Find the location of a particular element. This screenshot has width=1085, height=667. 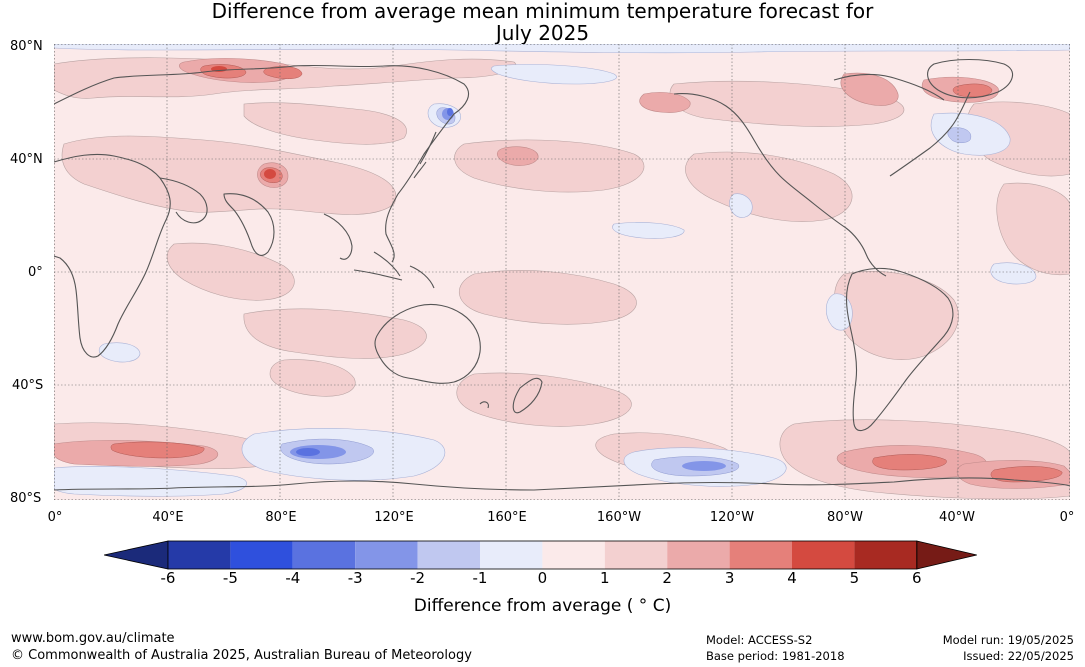

colorbar-tick-label: 4 is located at coordinates (792, 578).